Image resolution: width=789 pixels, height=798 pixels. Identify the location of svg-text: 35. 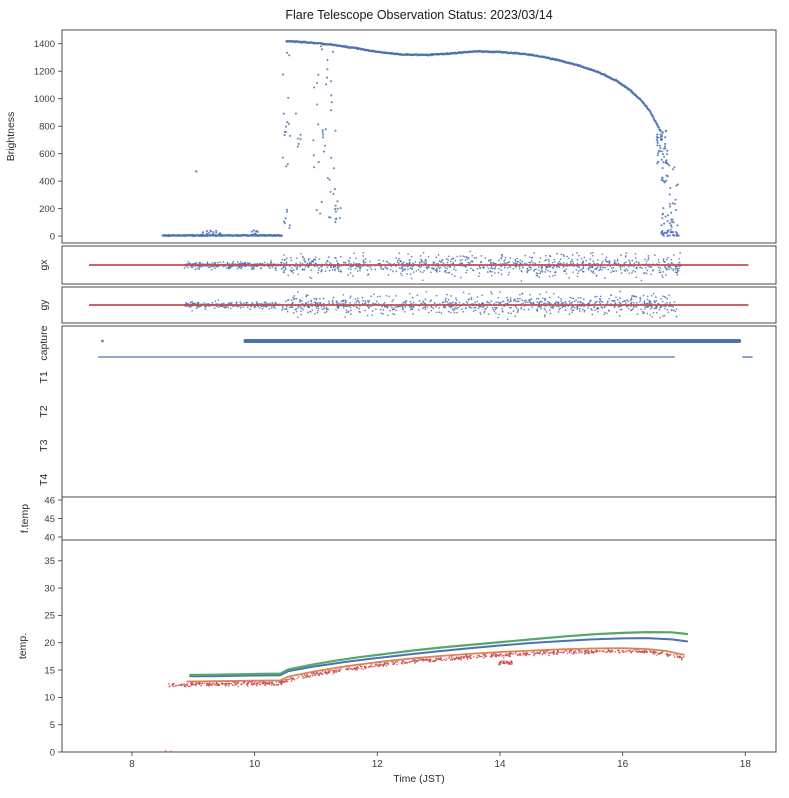
(49, 561).